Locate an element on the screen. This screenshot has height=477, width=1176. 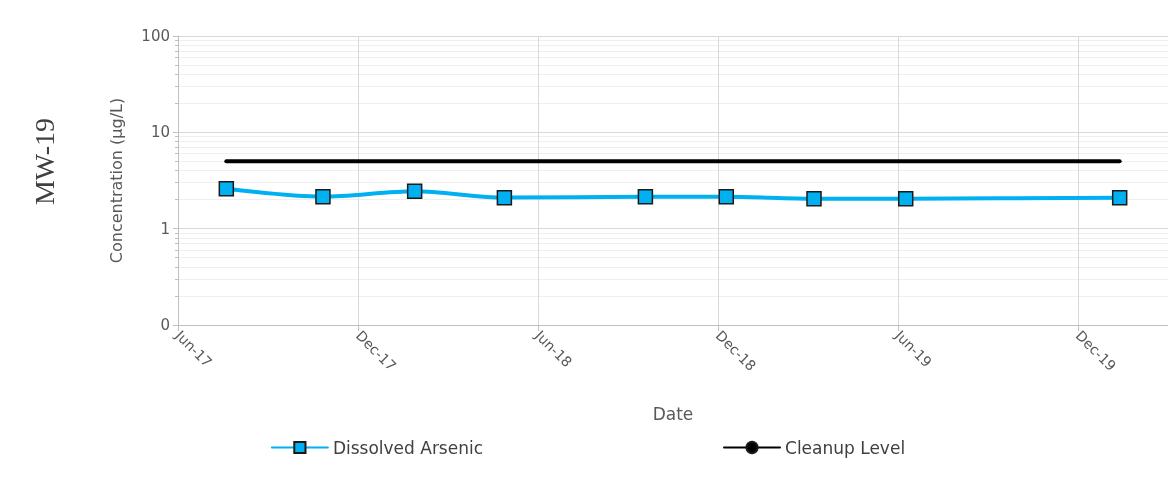
y-tick-label: 10 is located at coordinates (160, 132).